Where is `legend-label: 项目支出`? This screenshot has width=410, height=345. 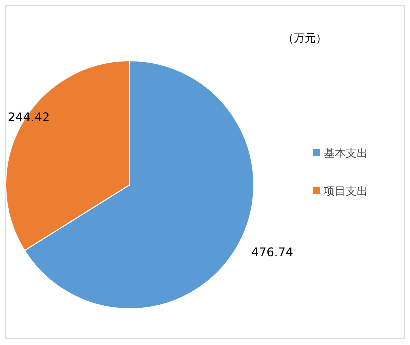 legend-label: 项目支出 is located at coordinates (346, 191).